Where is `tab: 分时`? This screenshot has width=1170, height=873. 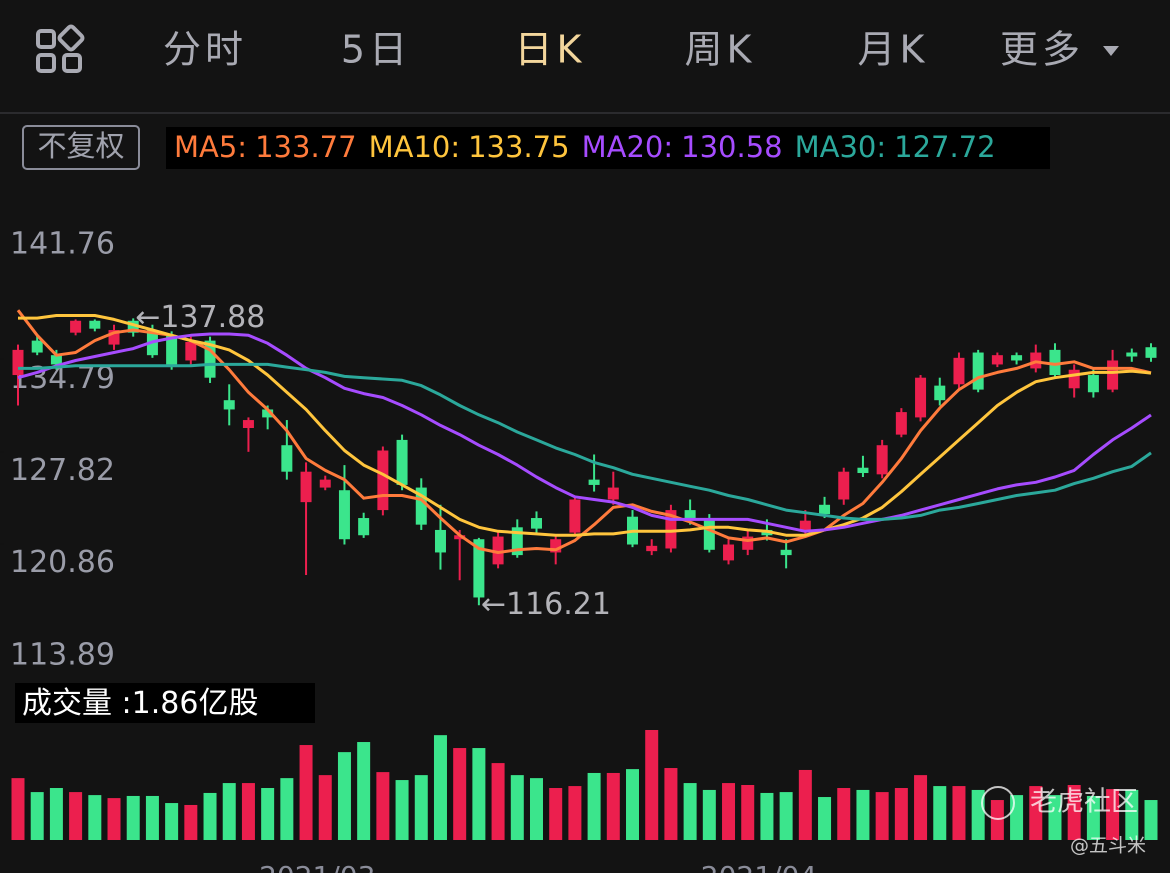 tab: 分时 is located at coordinates (205, 50).